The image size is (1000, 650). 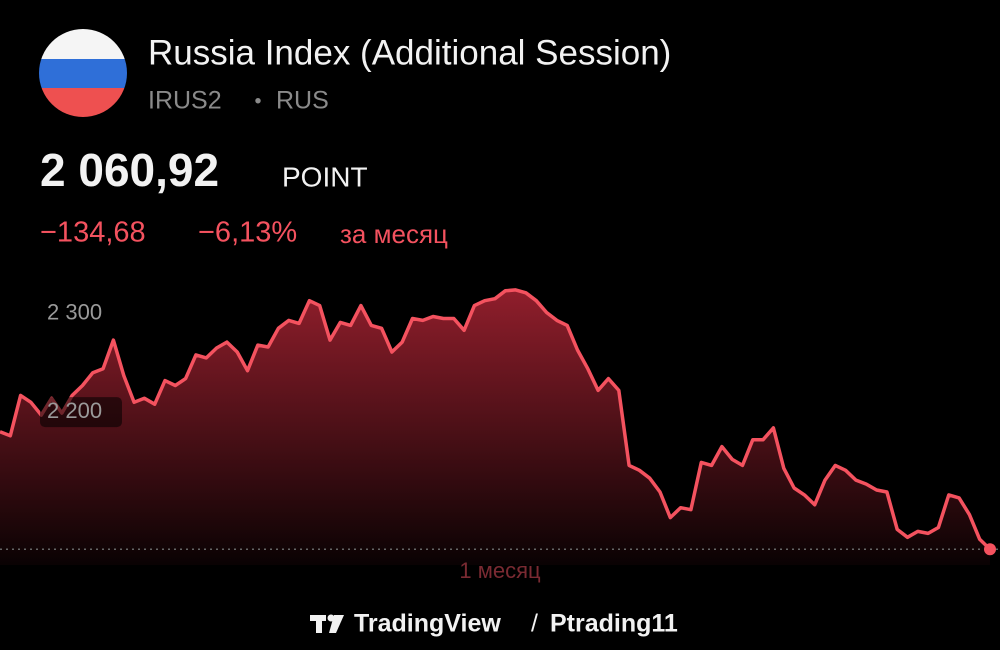 I want to click on change-percent: −6,13%, so click(x=247, y=233).